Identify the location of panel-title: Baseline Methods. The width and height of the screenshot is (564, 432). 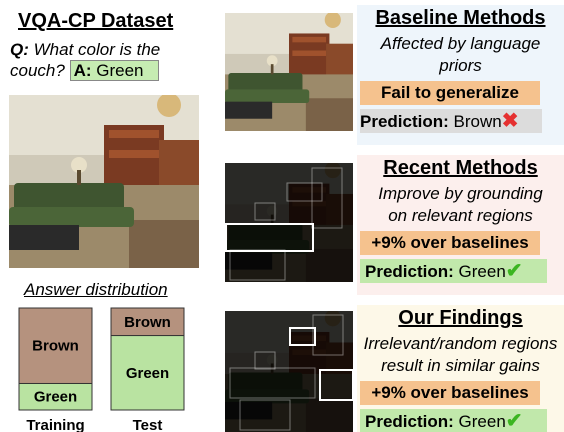
(460, 18).